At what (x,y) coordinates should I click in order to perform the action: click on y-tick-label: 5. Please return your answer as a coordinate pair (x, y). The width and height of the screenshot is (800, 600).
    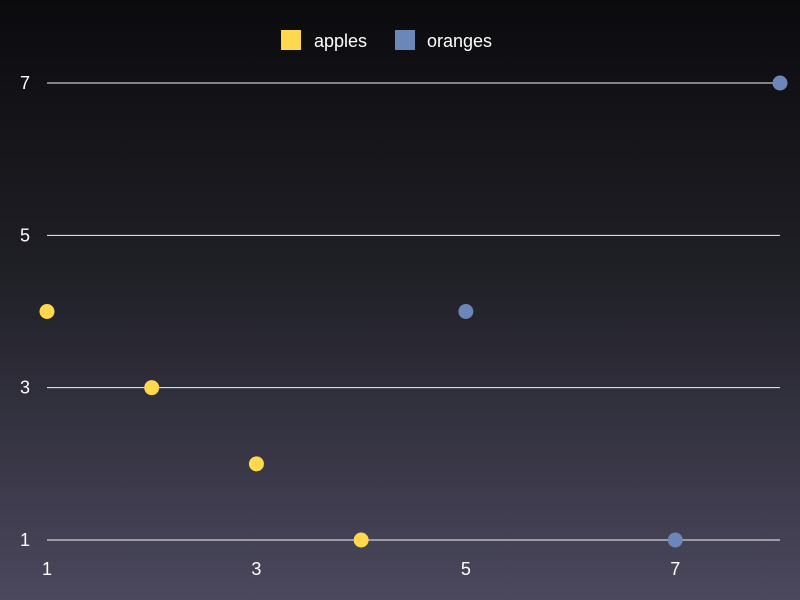
    Looking at the image, I should click on (25, 235).